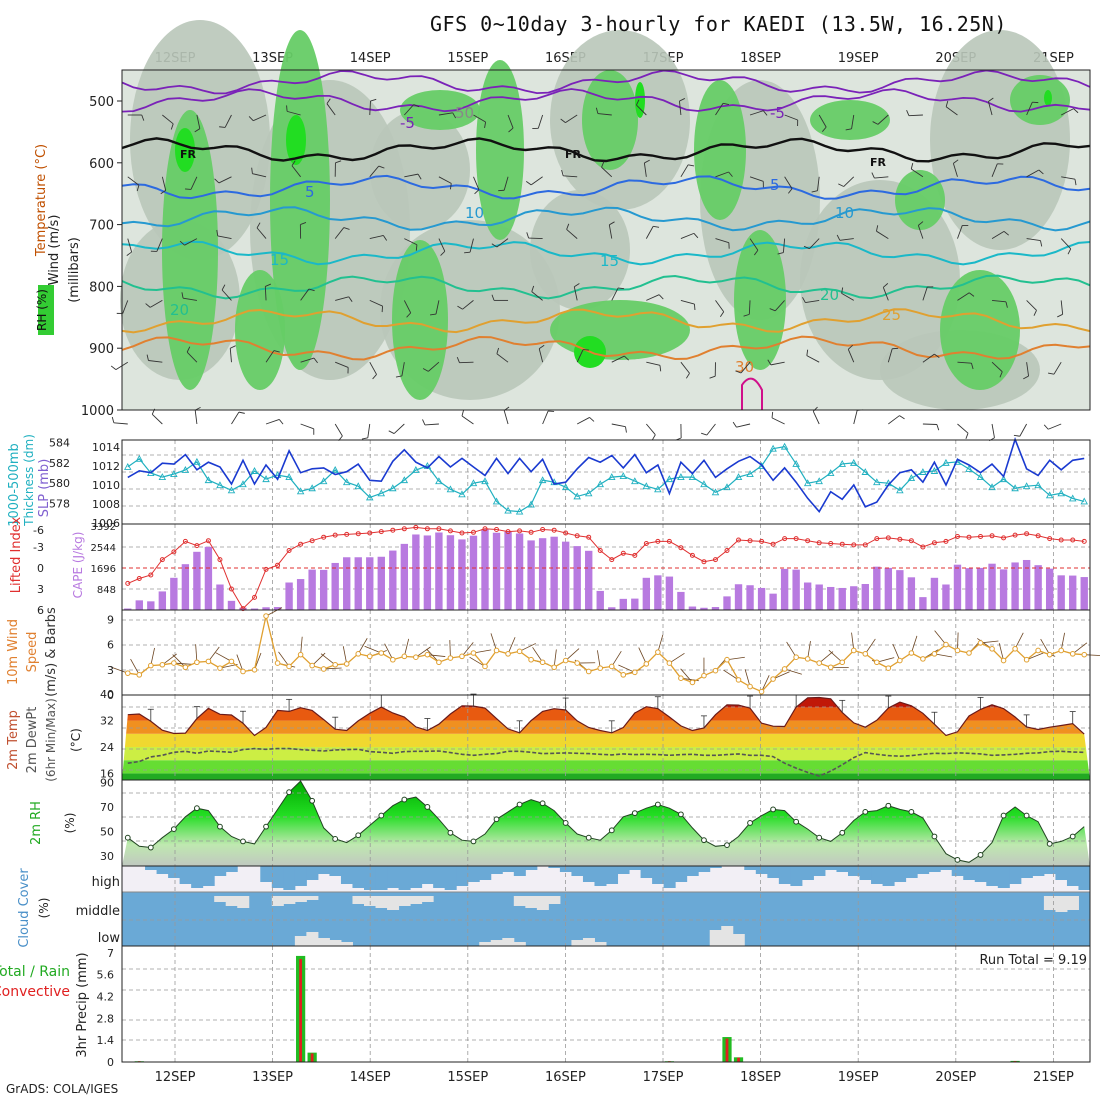  I want to click on bottom-date-label: 12SEP, so click(175, 1077).